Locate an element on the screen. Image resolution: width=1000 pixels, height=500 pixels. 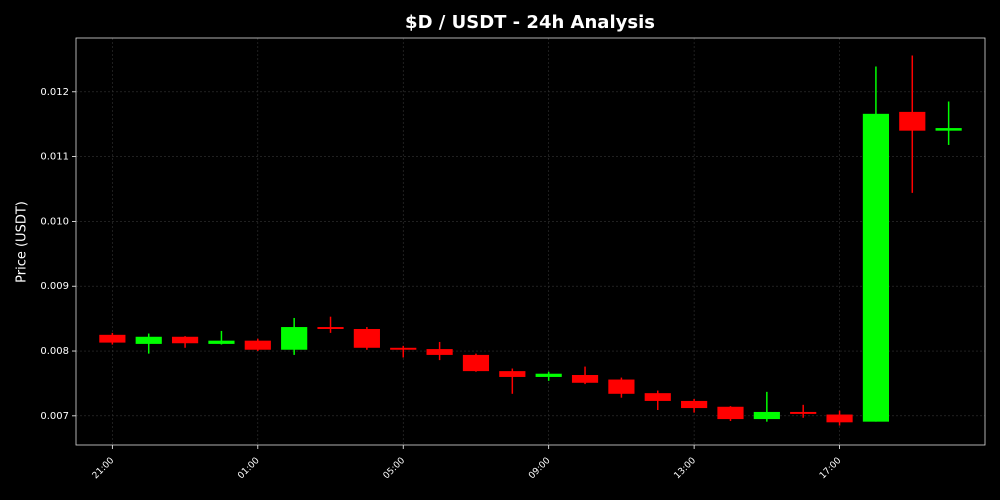
chart-title: $D / USDT - 24h Analysis is located at coordinates (530, 22).